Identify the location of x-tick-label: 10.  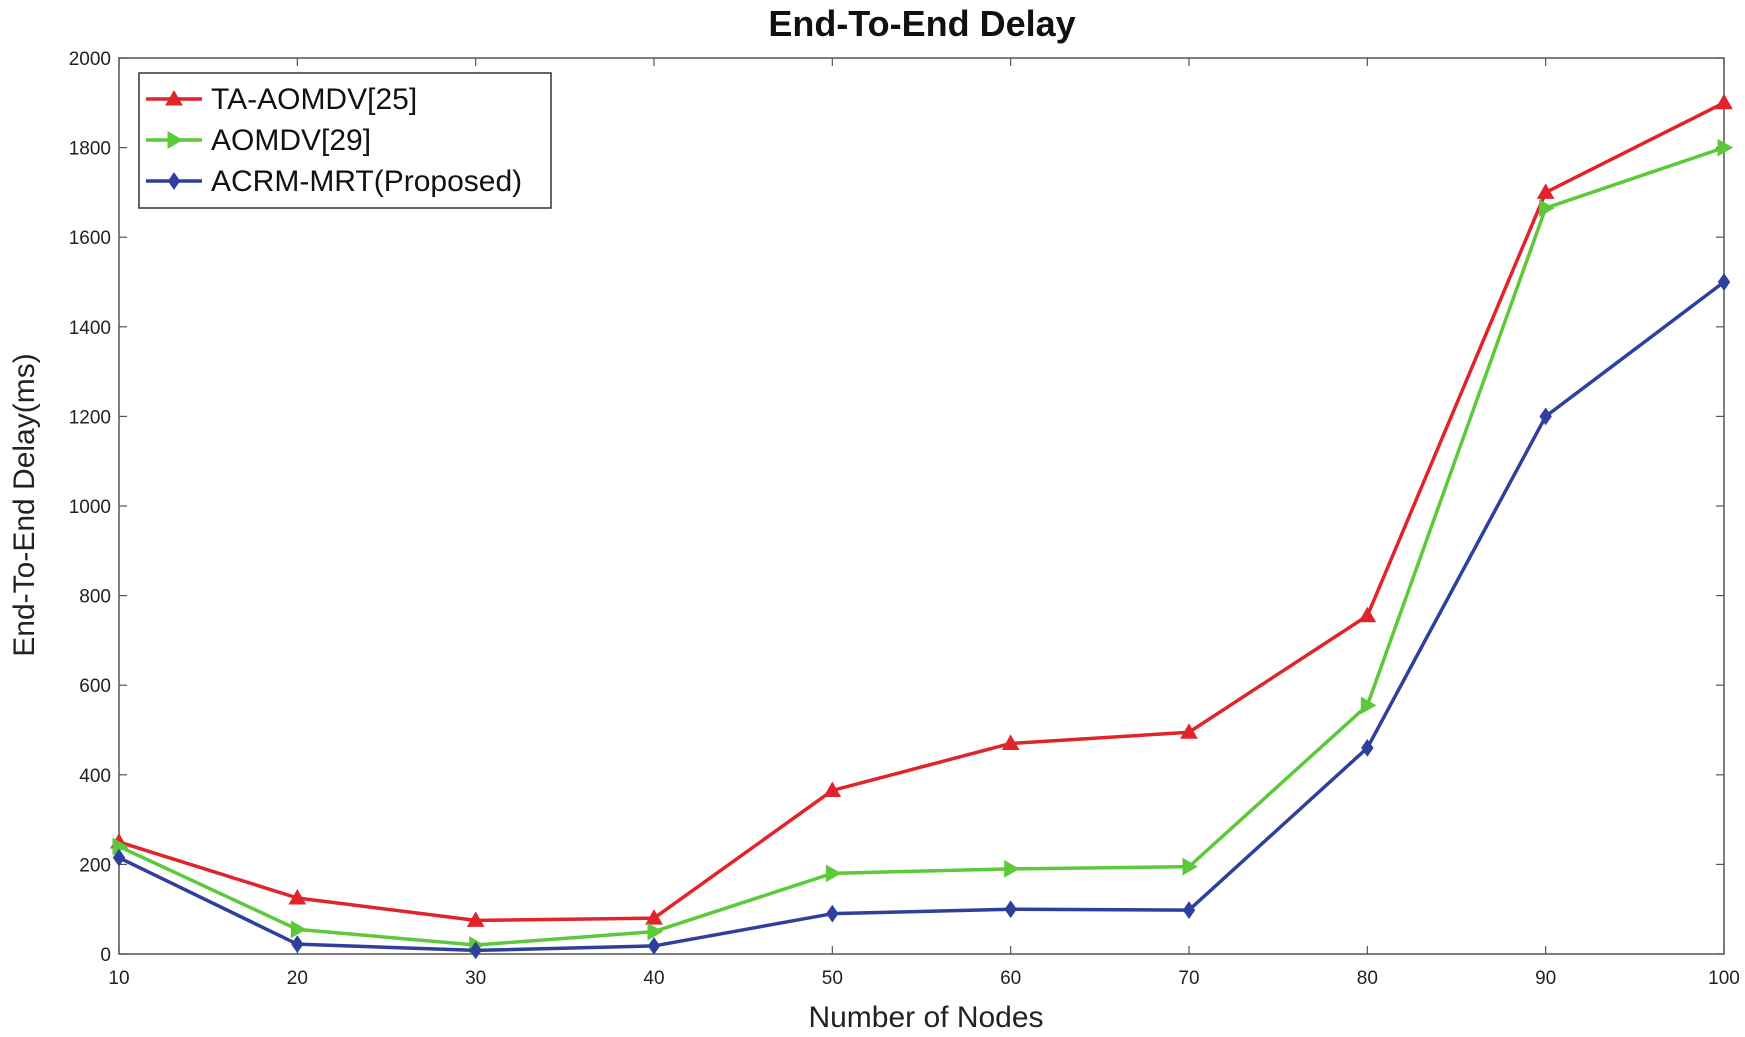
(118, 978).